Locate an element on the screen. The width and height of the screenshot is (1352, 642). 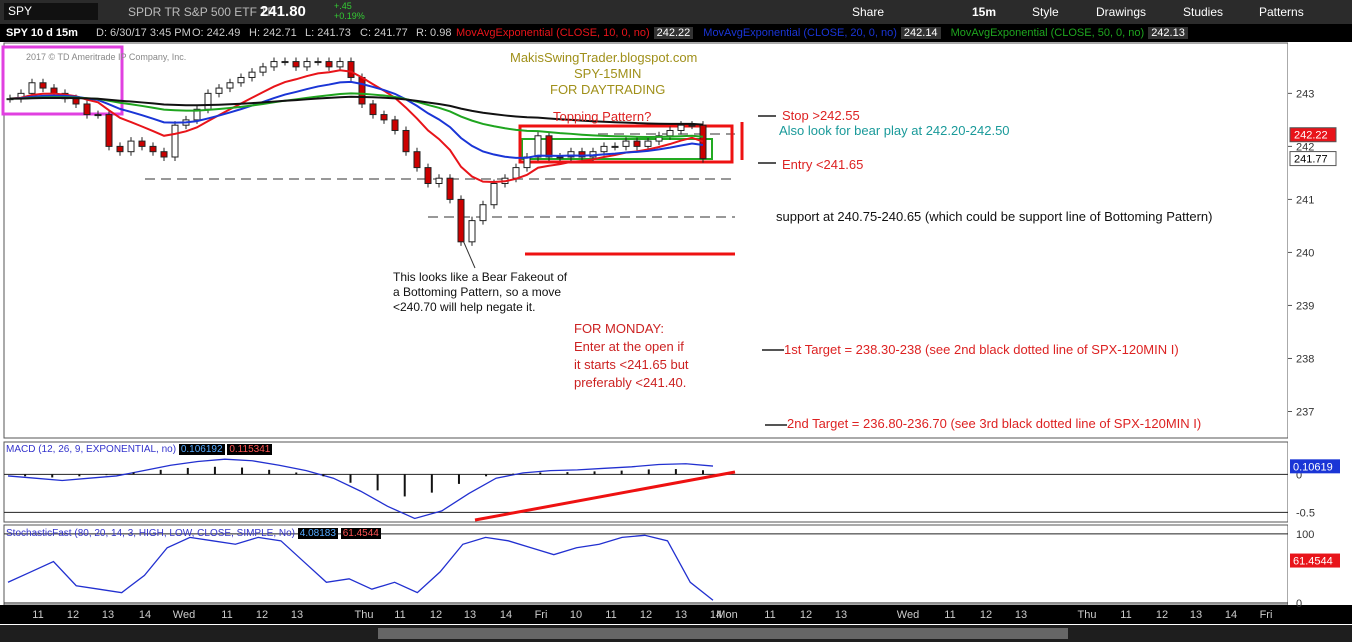
value: 4.08183 is located at coordinates (317, 533).